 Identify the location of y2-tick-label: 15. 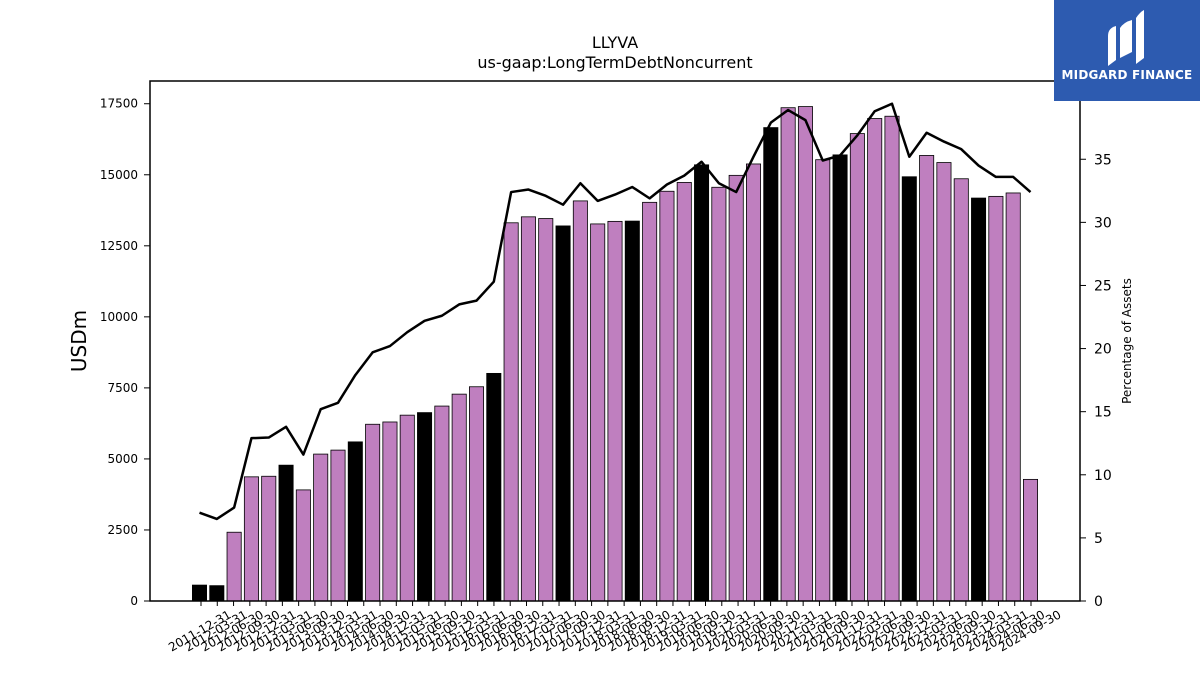
(1103, 413).